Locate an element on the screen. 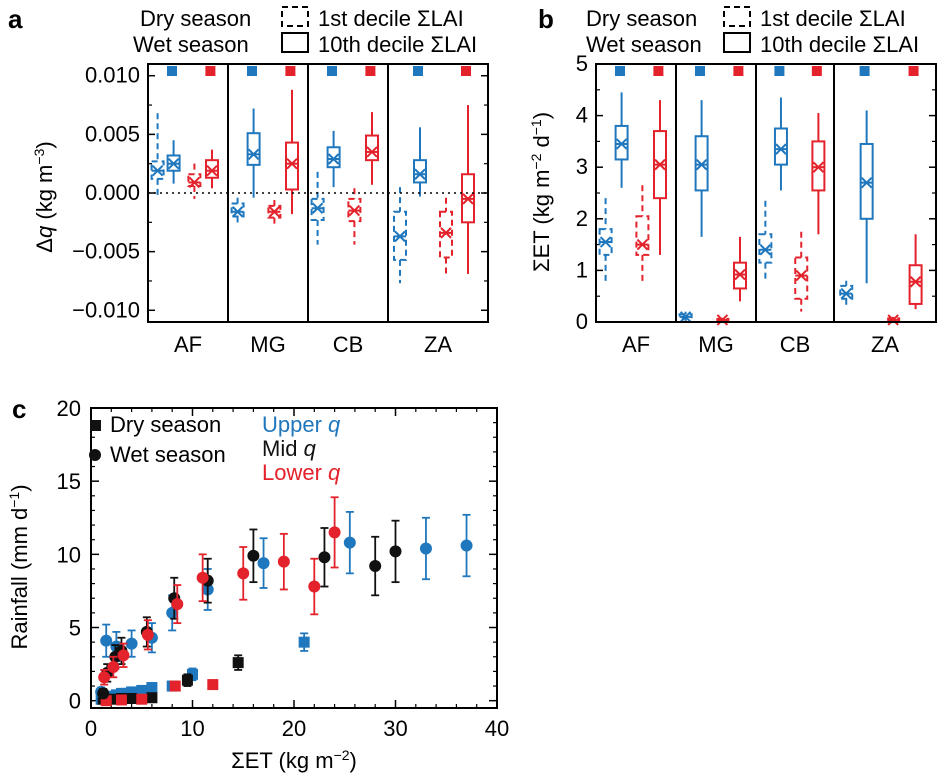 This screenshot has width=946, height=778. box-cb-dry-d1 is located at coordinates (801, 271).